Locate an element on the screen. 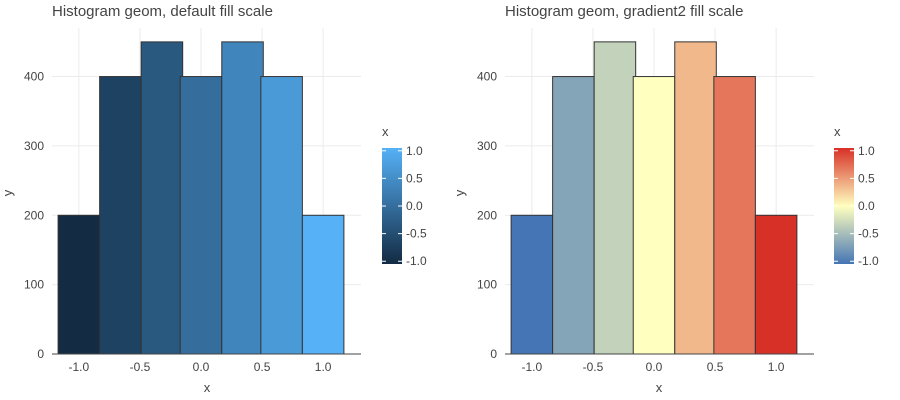 Image resolution: width=900 pixels, height=400 pixels. chart-title: Histogram geom, default fill scale is located at coordinates (162, 11).